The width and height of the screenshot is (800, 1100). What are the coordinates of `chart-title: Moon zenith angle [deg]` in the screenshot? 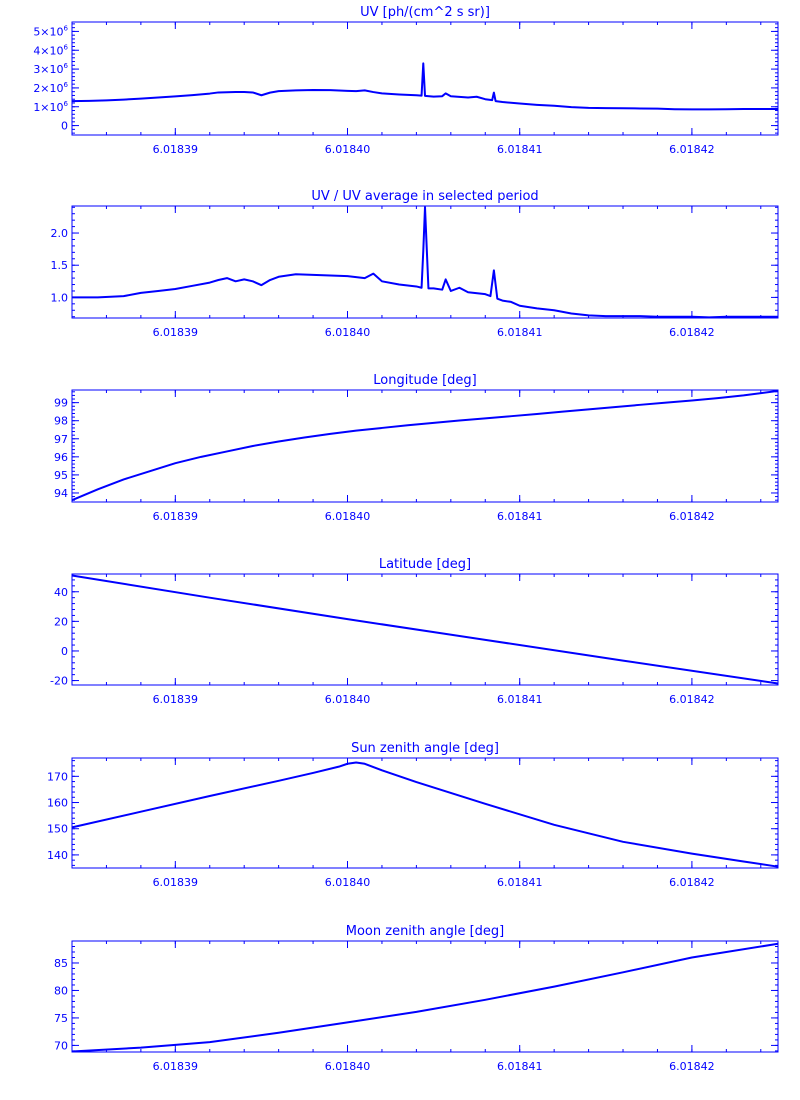 It's located at (425, 931).